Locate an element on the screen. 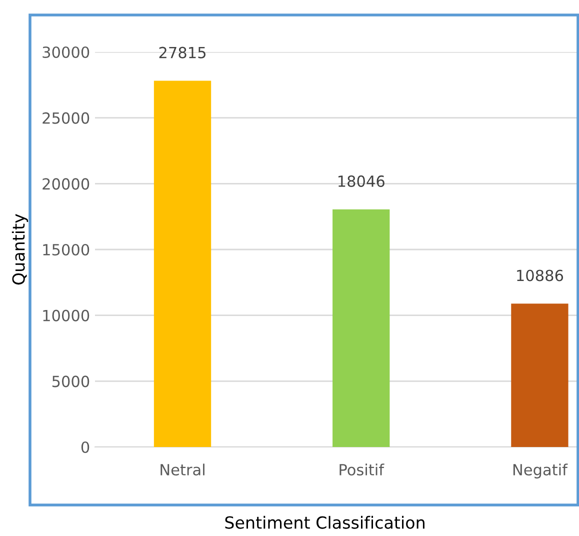 This screenshot has height=536, width=579. x-tick-label: Negatif is located at coordinates (540, 471).